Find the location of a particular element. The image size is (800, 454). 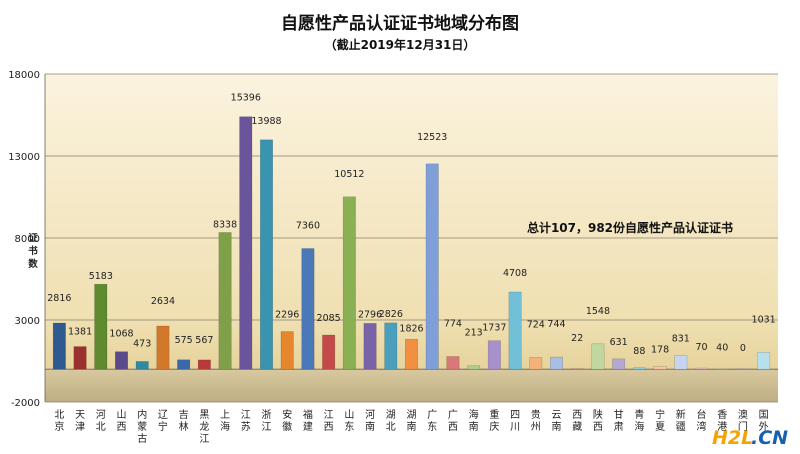

y-tick-label: 3000 is located at coordinates (27, 321).